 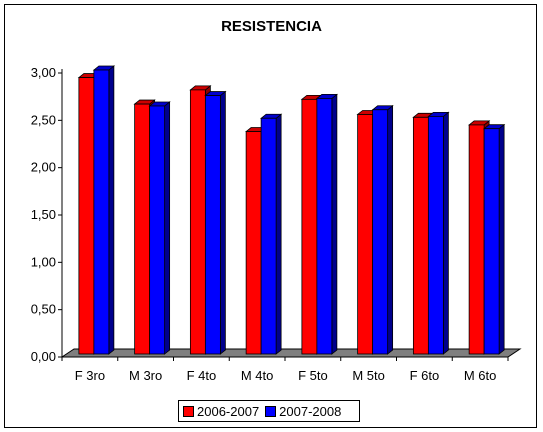 I want to click on y-tick-label: 2,50, so click(x=43, y=119).